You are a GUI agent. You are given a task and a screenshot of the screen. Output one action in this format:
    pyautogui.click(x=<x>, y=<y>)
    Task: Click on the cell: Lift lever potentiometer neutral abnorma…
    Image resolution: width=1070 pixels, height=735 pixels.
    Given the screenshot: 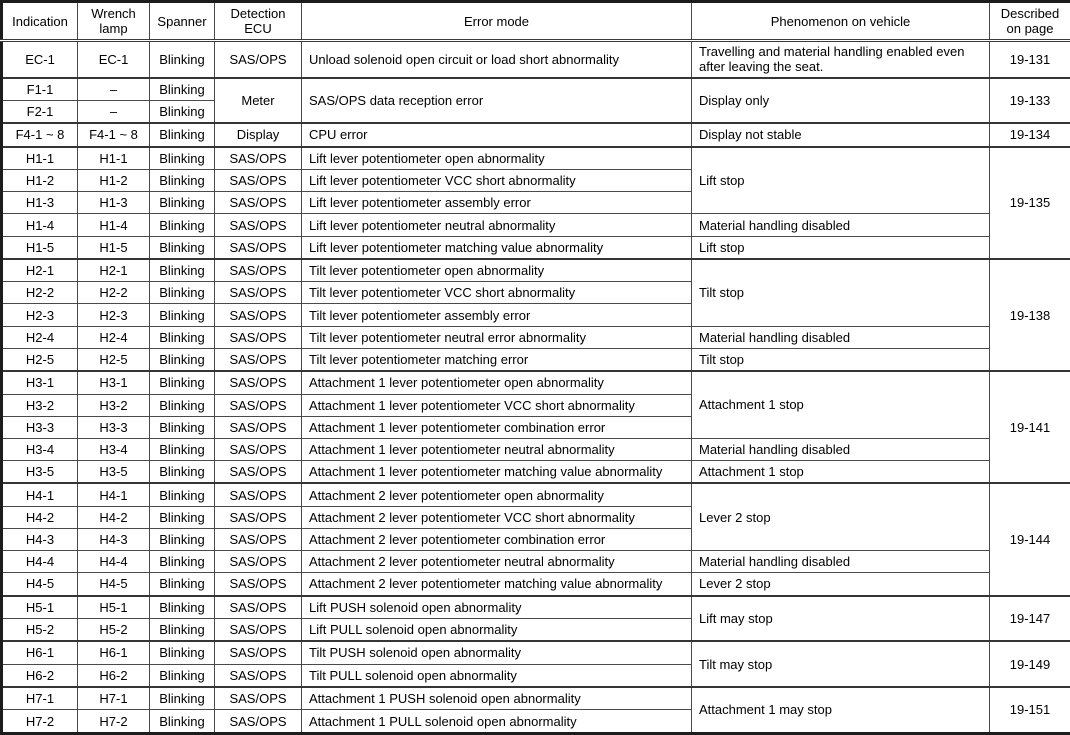 What is the action you would take?
    pyautogui.click(x=496, y=225)
    